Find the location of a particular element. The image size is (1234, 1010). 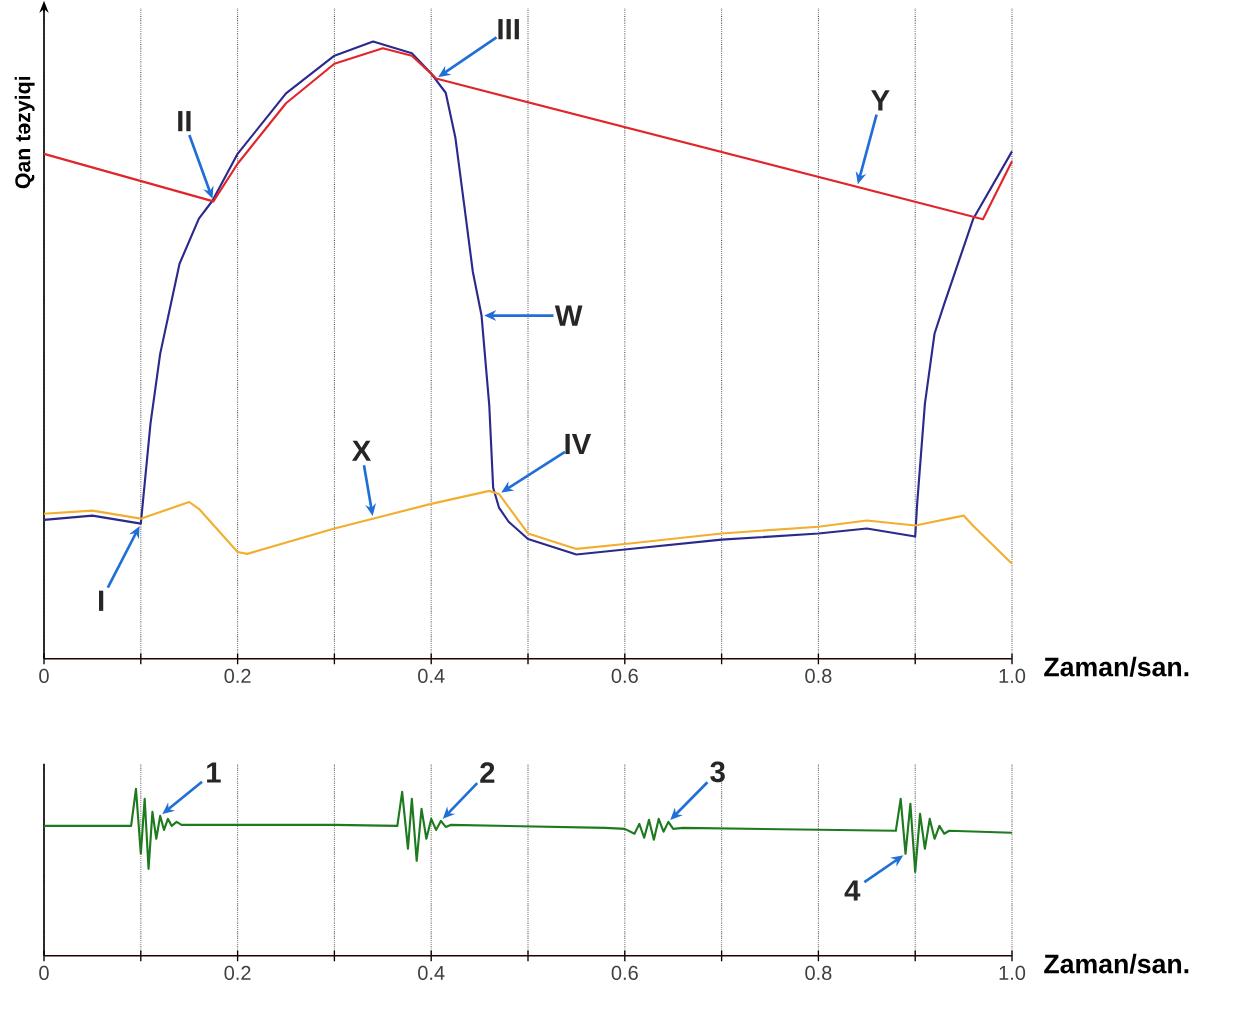

annotation: II is located at coordinates (184, 121).